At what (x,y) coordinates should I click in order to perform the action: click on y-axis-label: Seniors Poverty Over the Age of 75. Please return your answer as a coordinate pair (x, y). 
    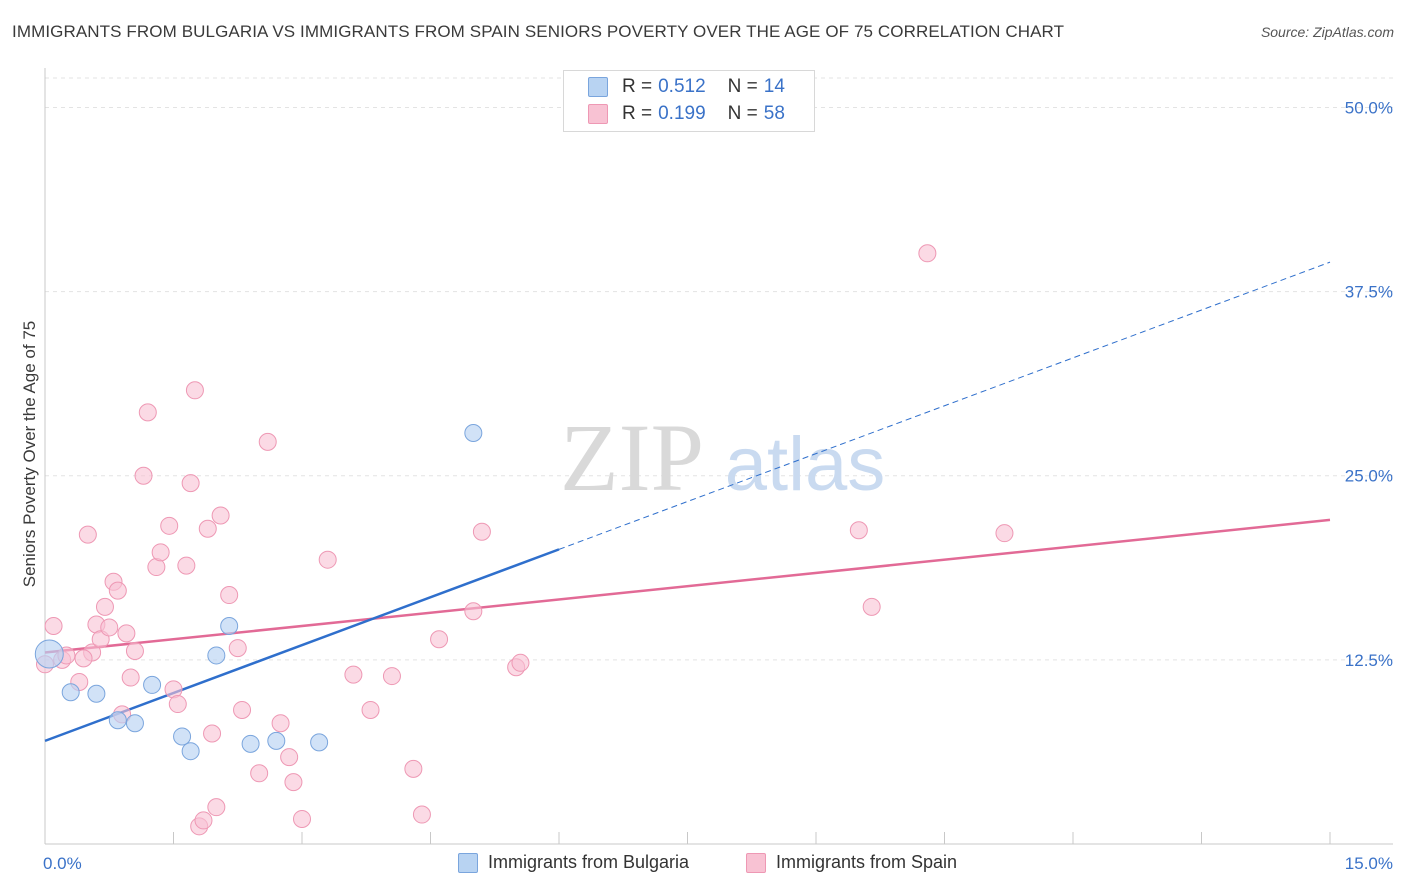
    Looking at the image, I should click on (29, 454).